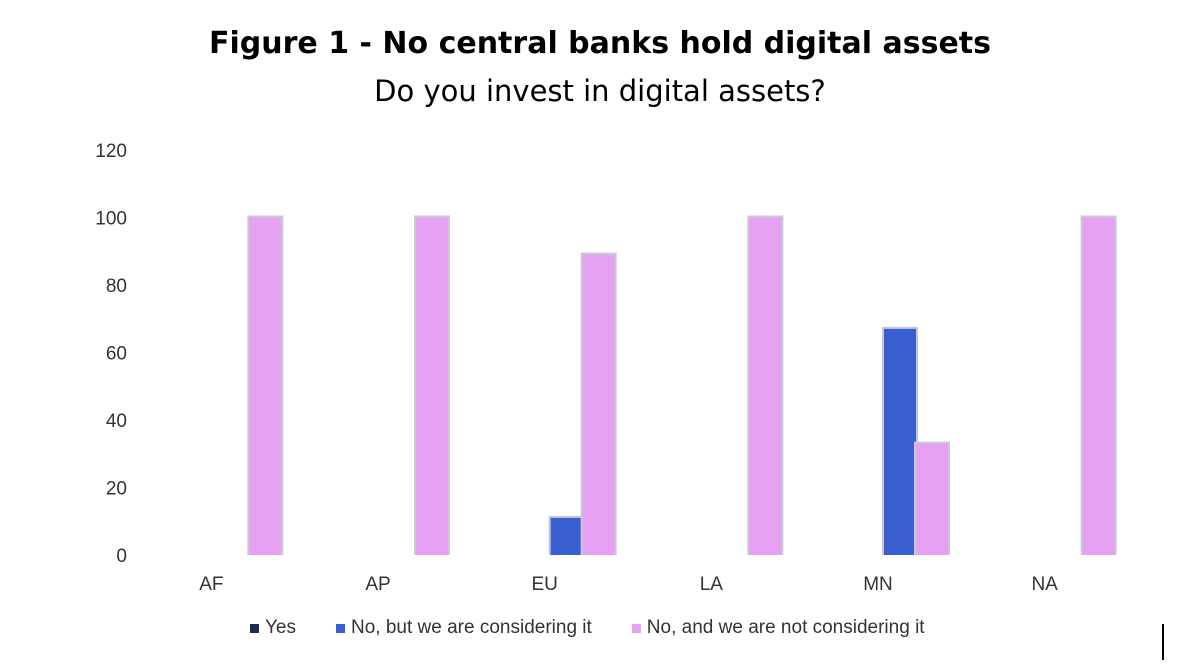  I want to click on legend-item-considering: No, but we are considering it, so click(464, 628).